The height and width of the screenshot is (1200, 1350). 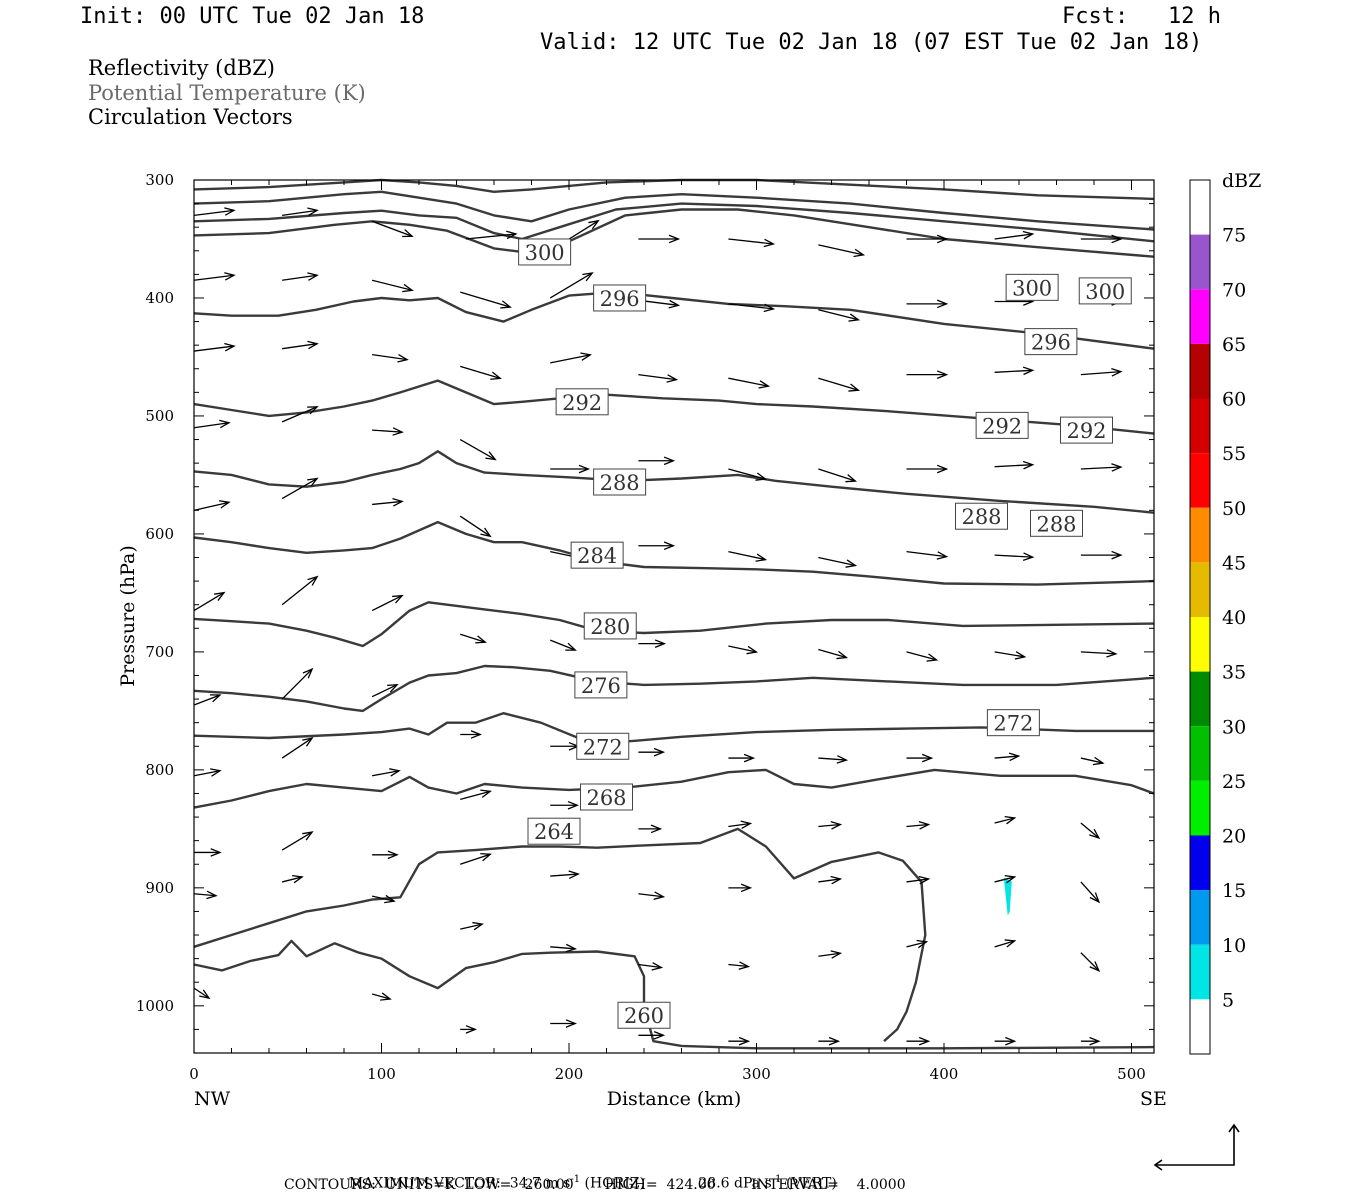 I want to click on max-vector-horiz-exp: -1, so click(x=575, y=1179).